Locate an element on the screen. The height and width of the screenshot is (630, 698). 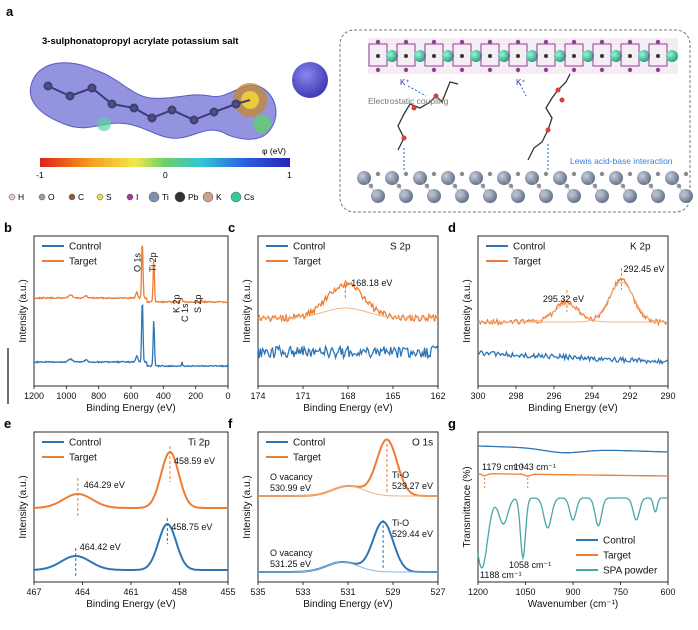
colorbar-tick-mid: 0 is located at coordinates (165, 175).